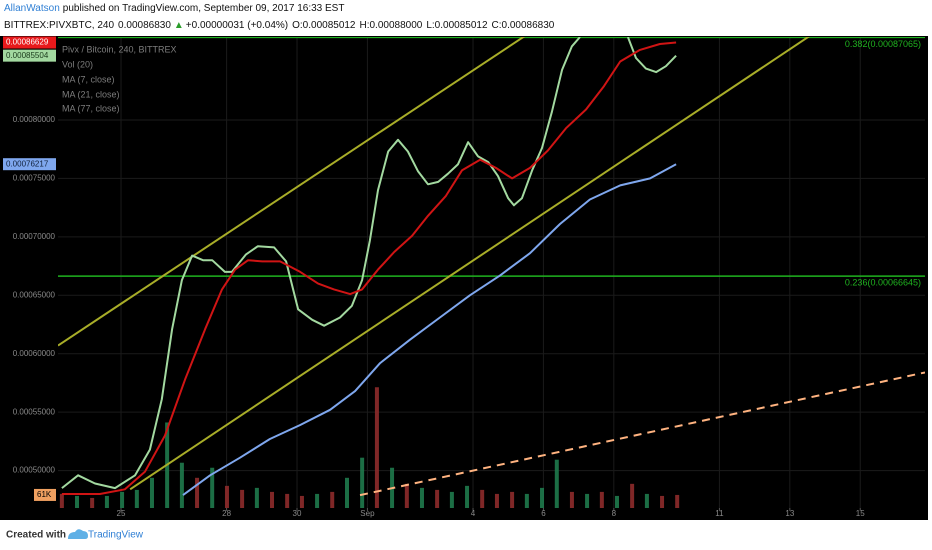 This screenshot has height=550, width=932. I want to click on volume-tag-label: 61K, so click(44, 494).